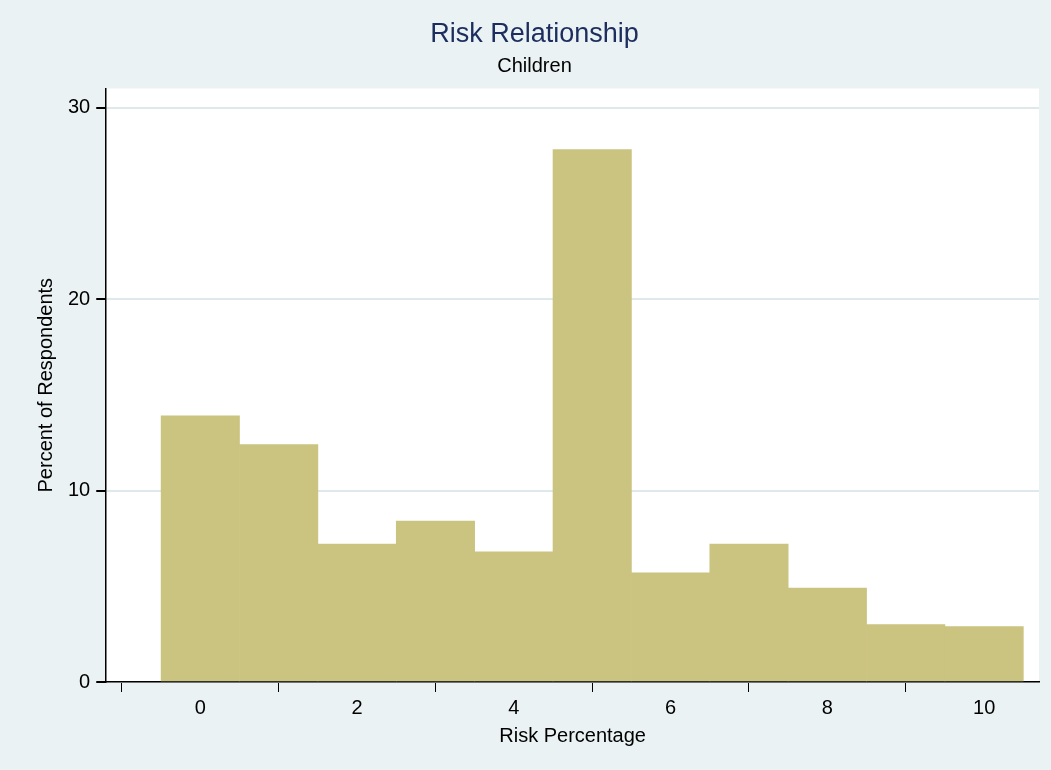 The image size is (1051, 770). What do you see at coordinates (44, 385) in the screenshot?
I see `y-axis-title: Percent of Respondents` at bounding box center [44, 385].